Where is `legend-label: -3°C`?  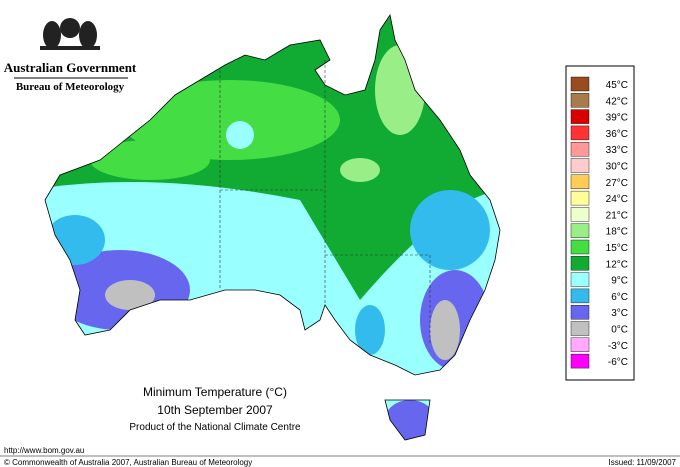 legend-label: -3°C is located at coordinates (618, 346).